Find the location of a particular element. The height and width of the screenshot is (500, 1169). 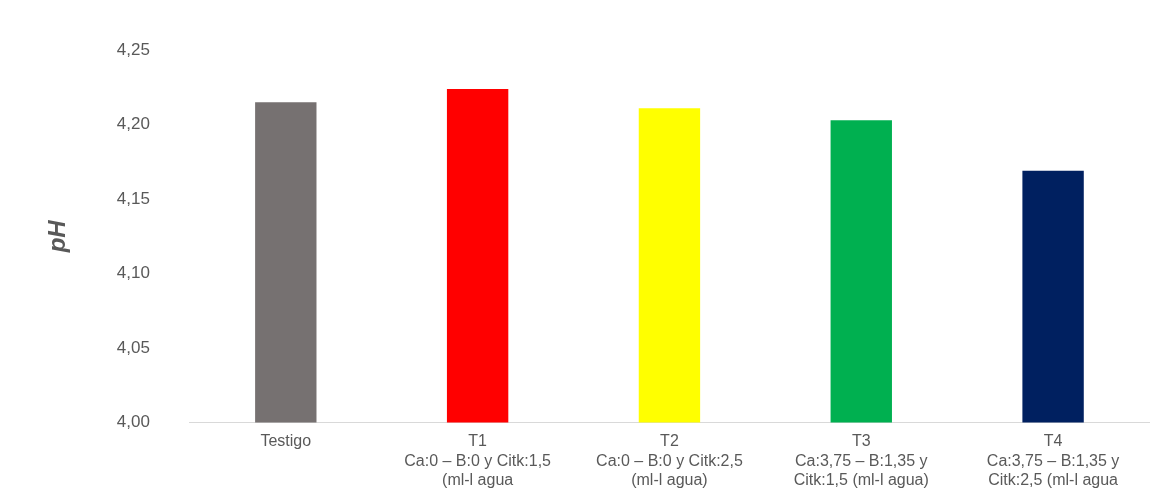

y-tick-label: 4,00 is located at coordinates (133, 422).